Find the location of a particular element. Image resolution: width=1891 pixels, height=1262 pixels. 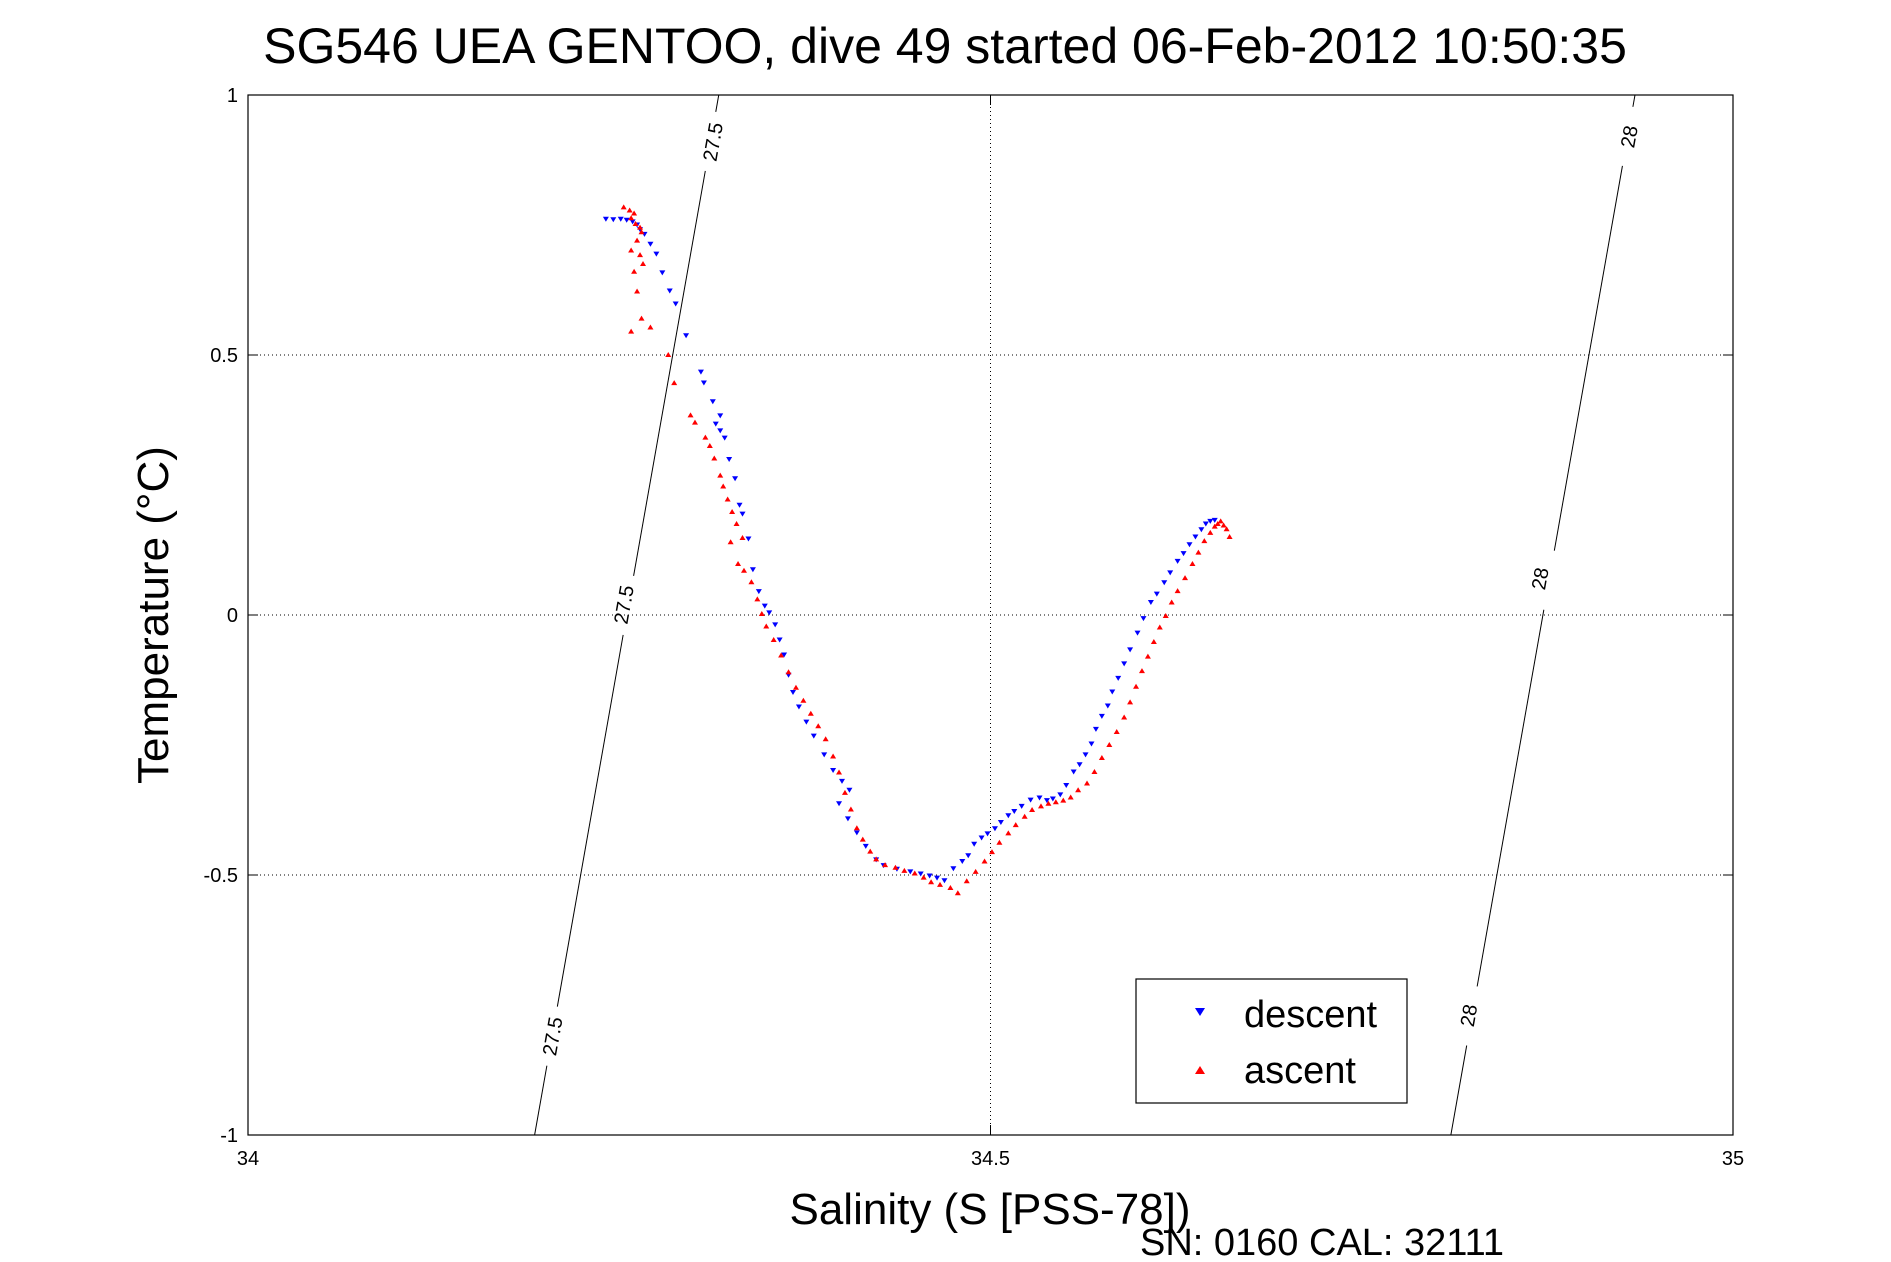

footer-serial-cal: SN: 0160 CAL: 32111 is located at coordinates (1322, 1242).